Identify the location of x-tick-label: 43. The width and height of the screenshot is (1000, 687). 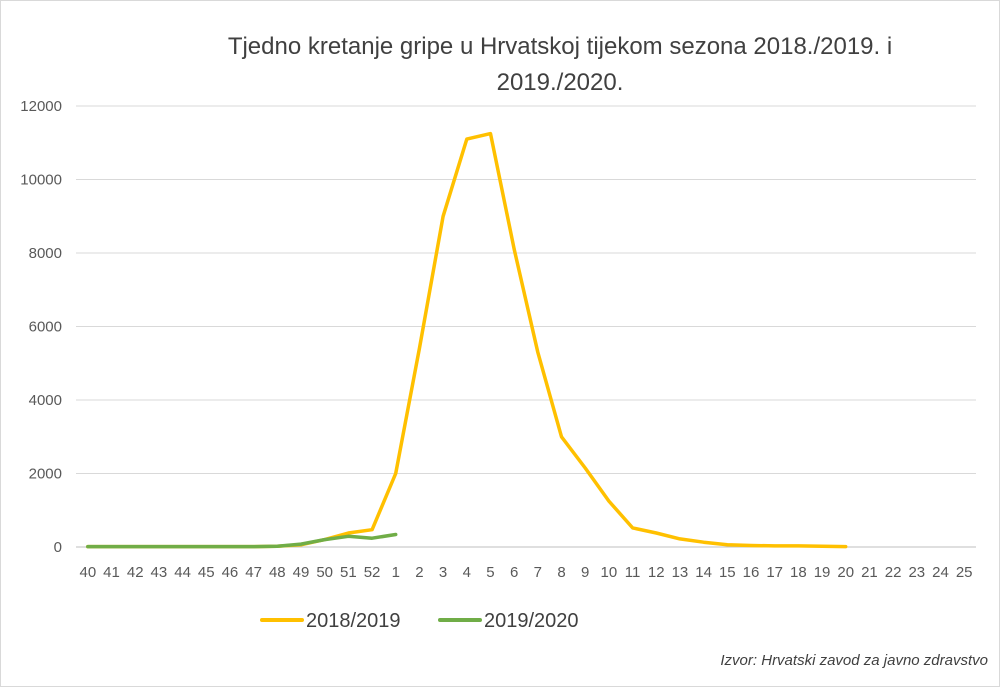
(159, 572).